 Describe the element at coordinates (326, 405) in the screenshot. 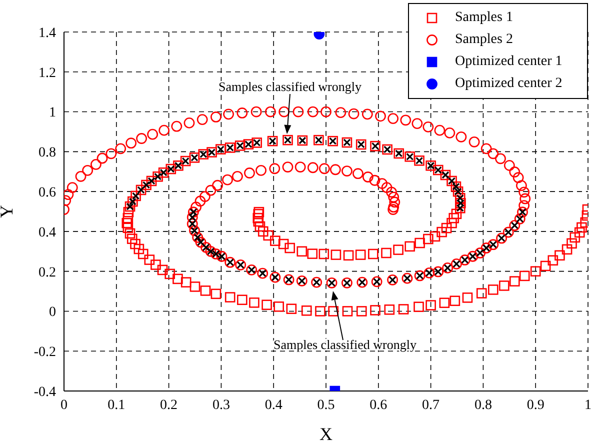

I see `x-tick-label: 0.5` at that location.